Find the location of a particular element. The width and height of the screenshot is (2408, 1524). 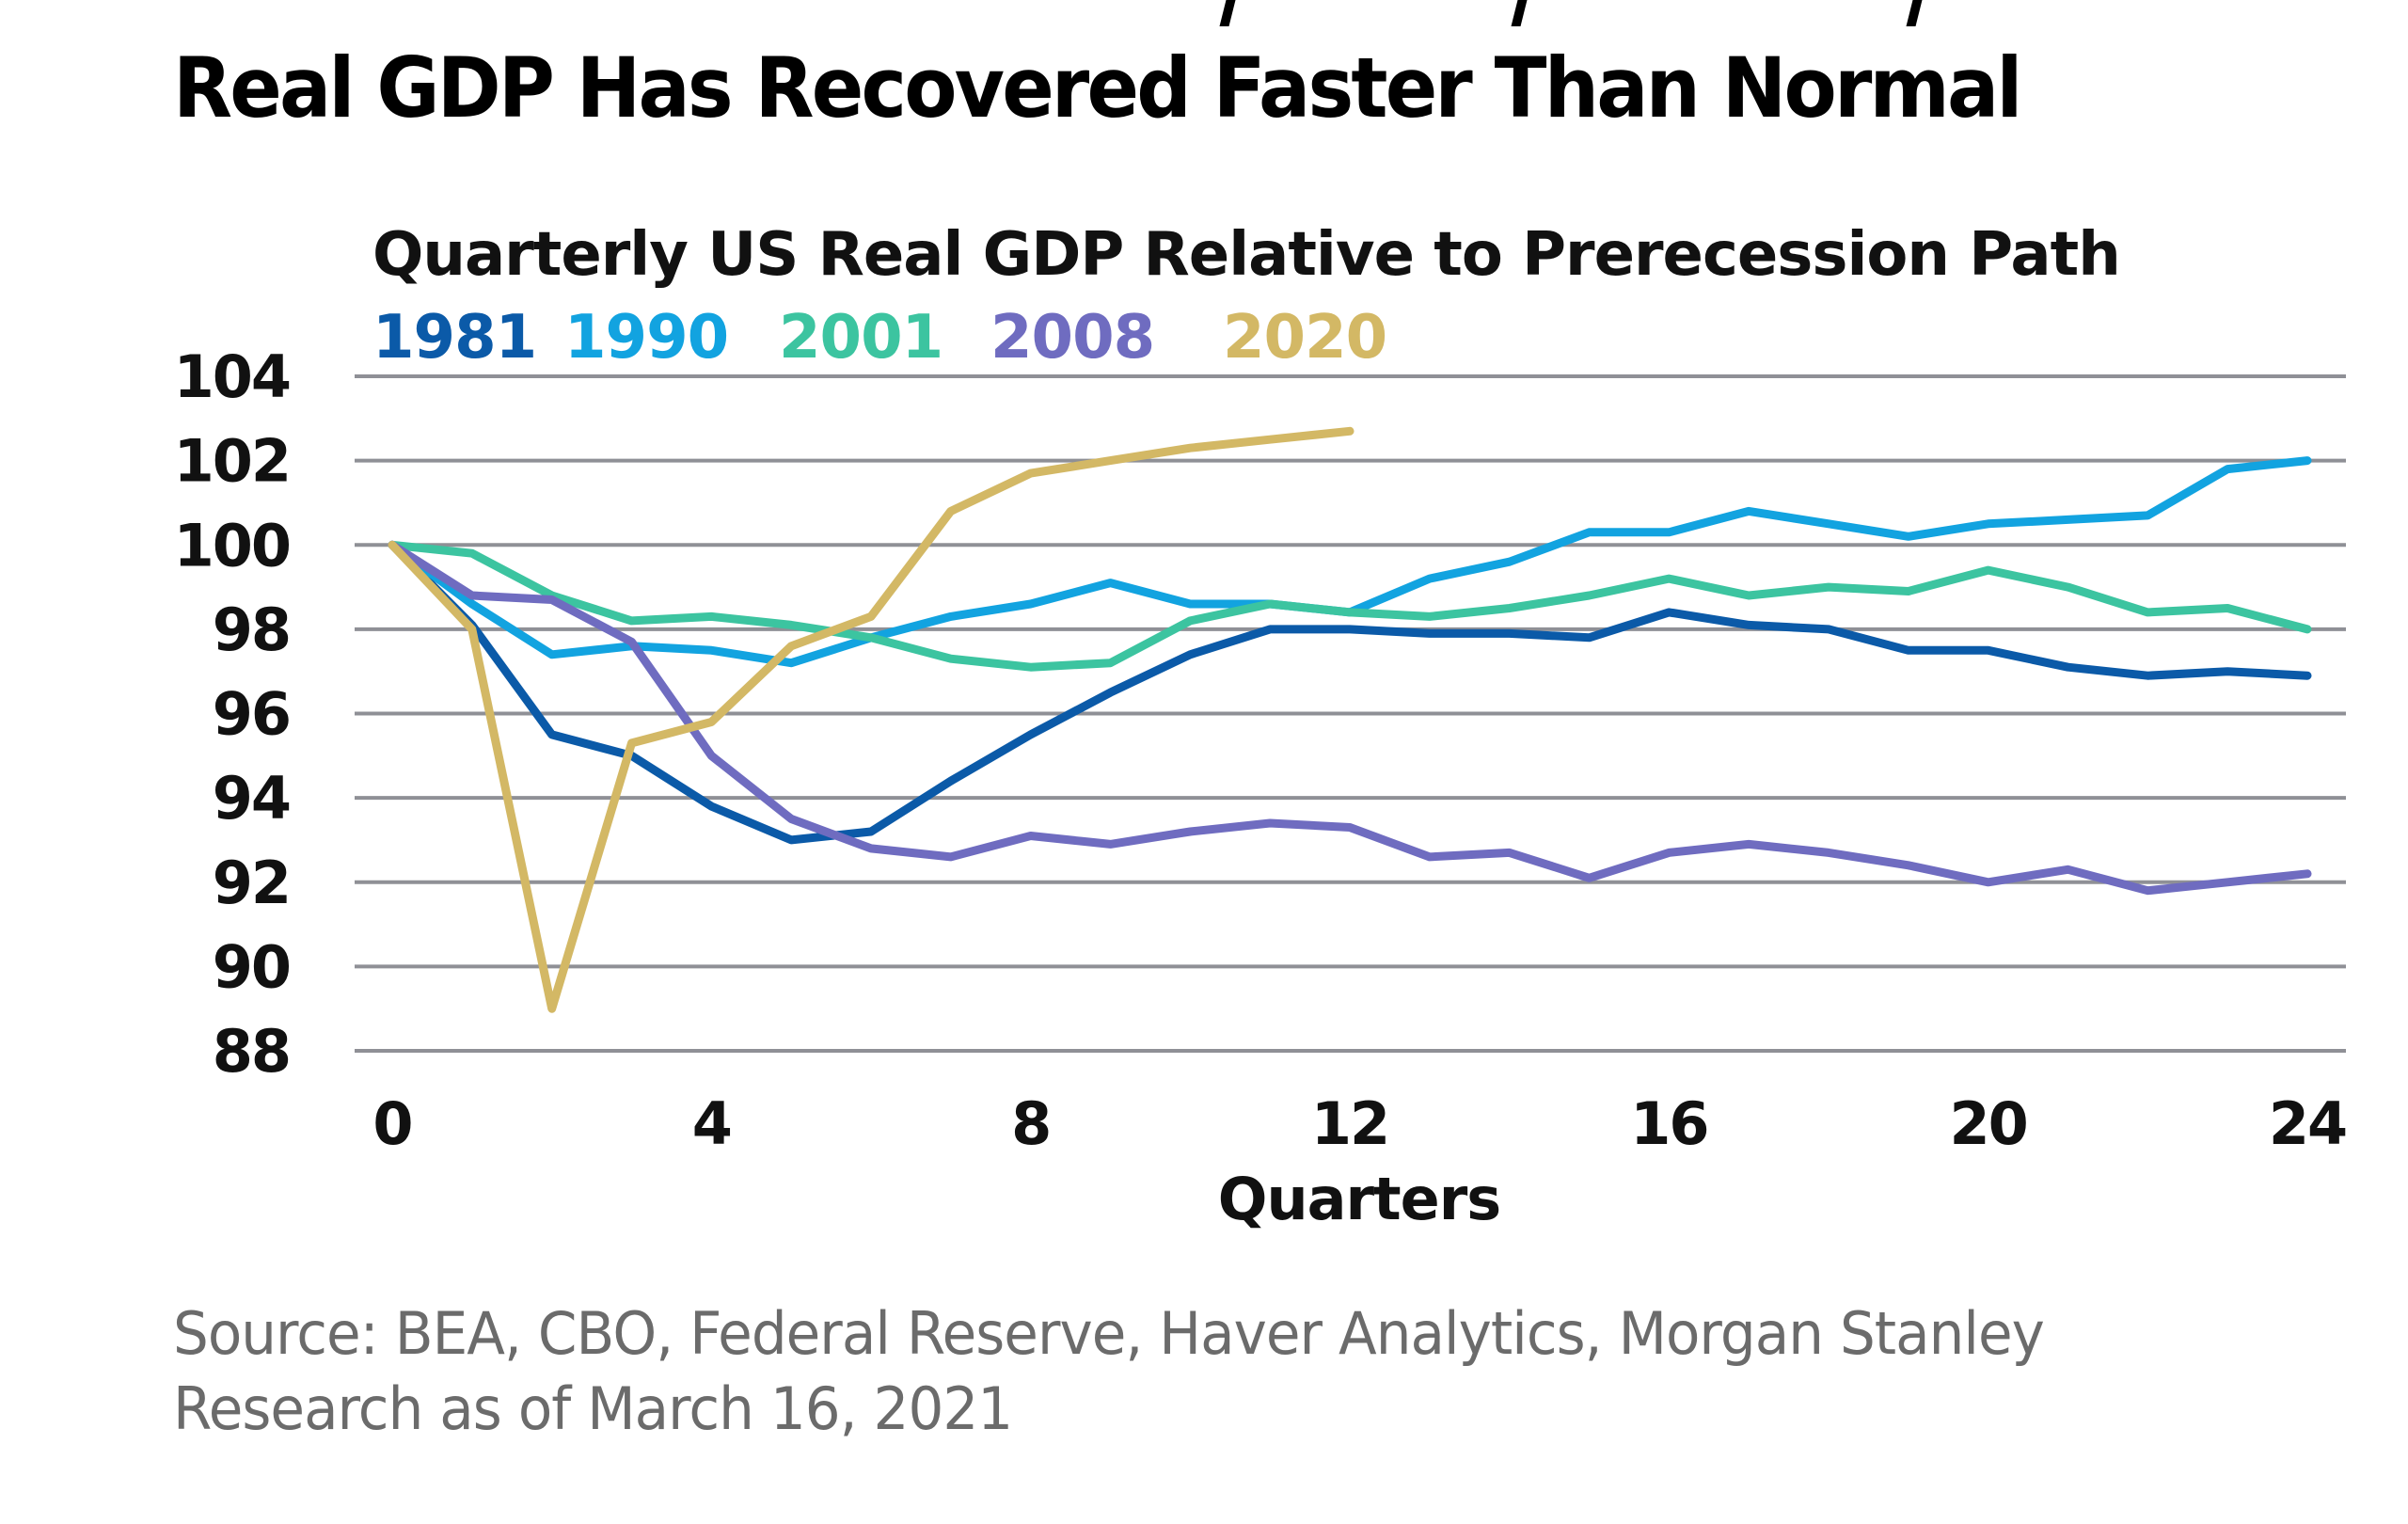

y-tick-label: 102 is located at coordinates (232, 462).